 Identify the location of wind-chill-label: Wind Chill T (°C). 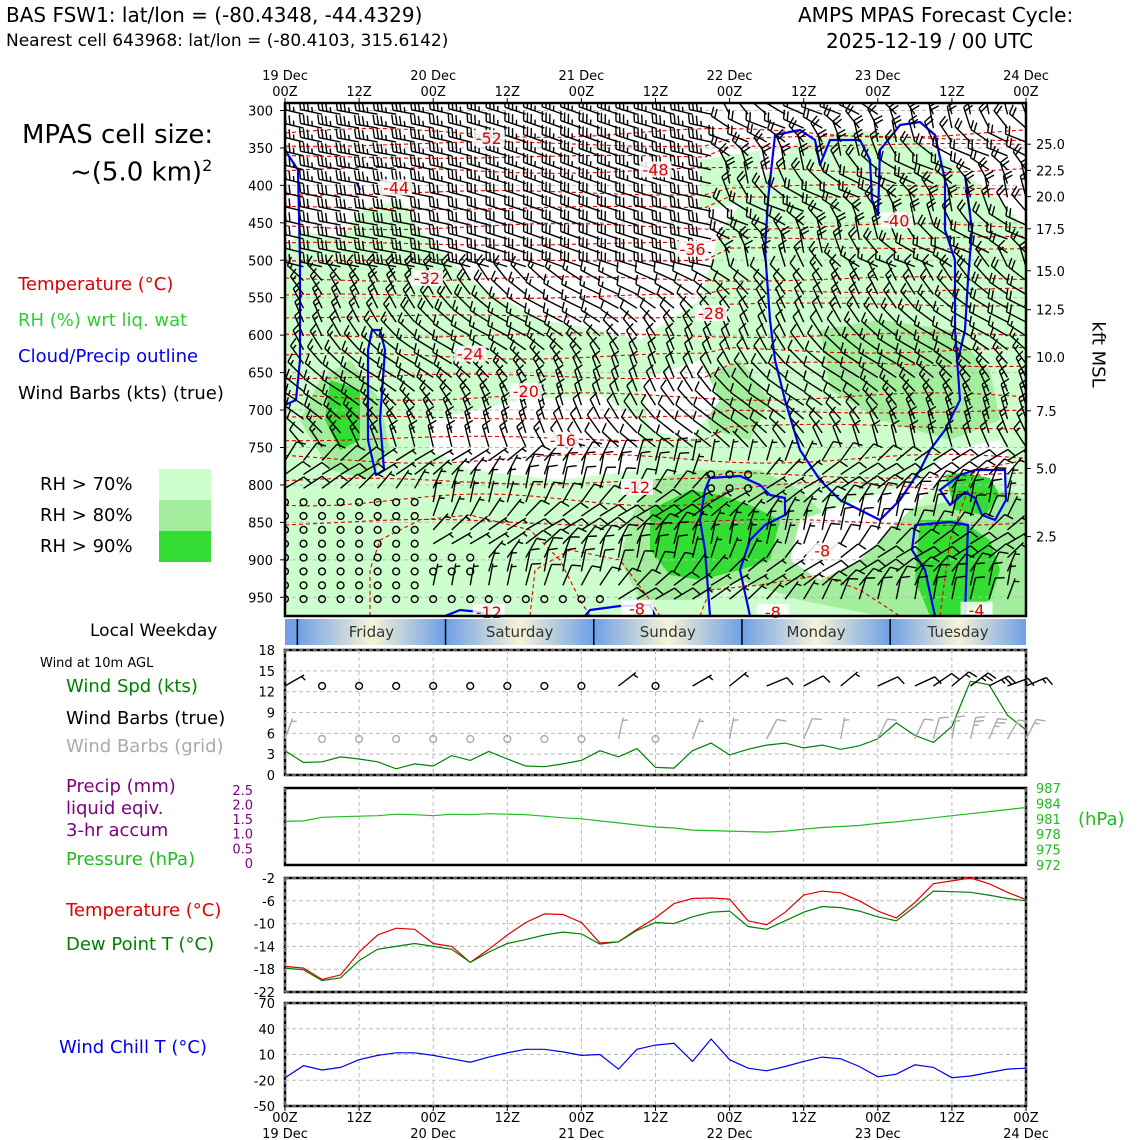
(133, 1047).